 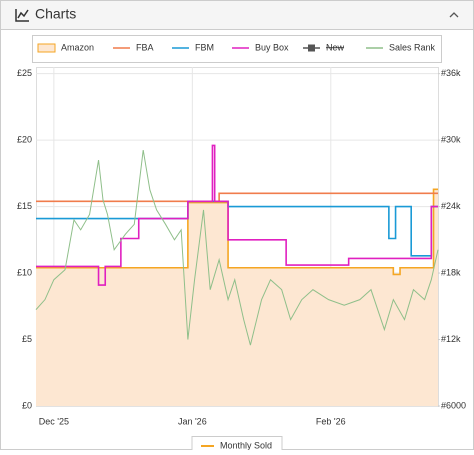 I want to click on legend-box, so click(x=237, y=49).